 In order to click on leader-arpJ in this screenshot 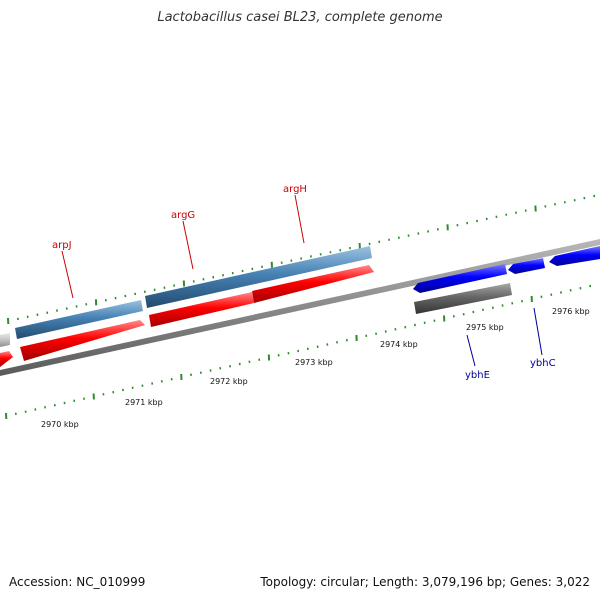, I will do `click(67, 274)`.